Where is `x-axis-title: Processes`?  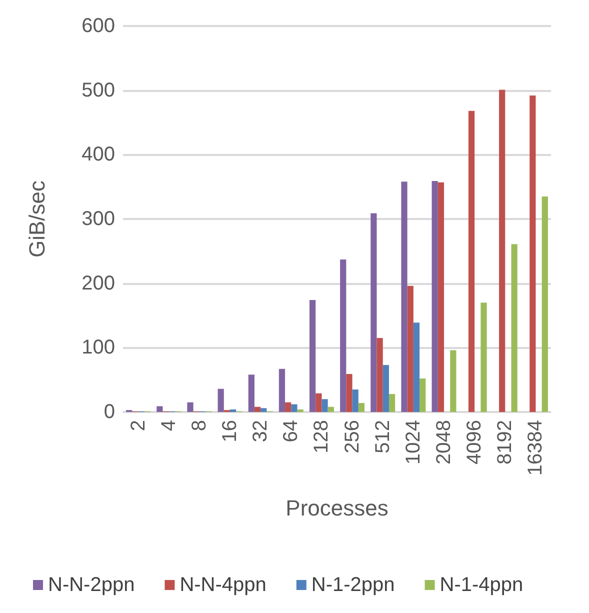
x-axis-title: Processes is located at coordinates (337, 508).